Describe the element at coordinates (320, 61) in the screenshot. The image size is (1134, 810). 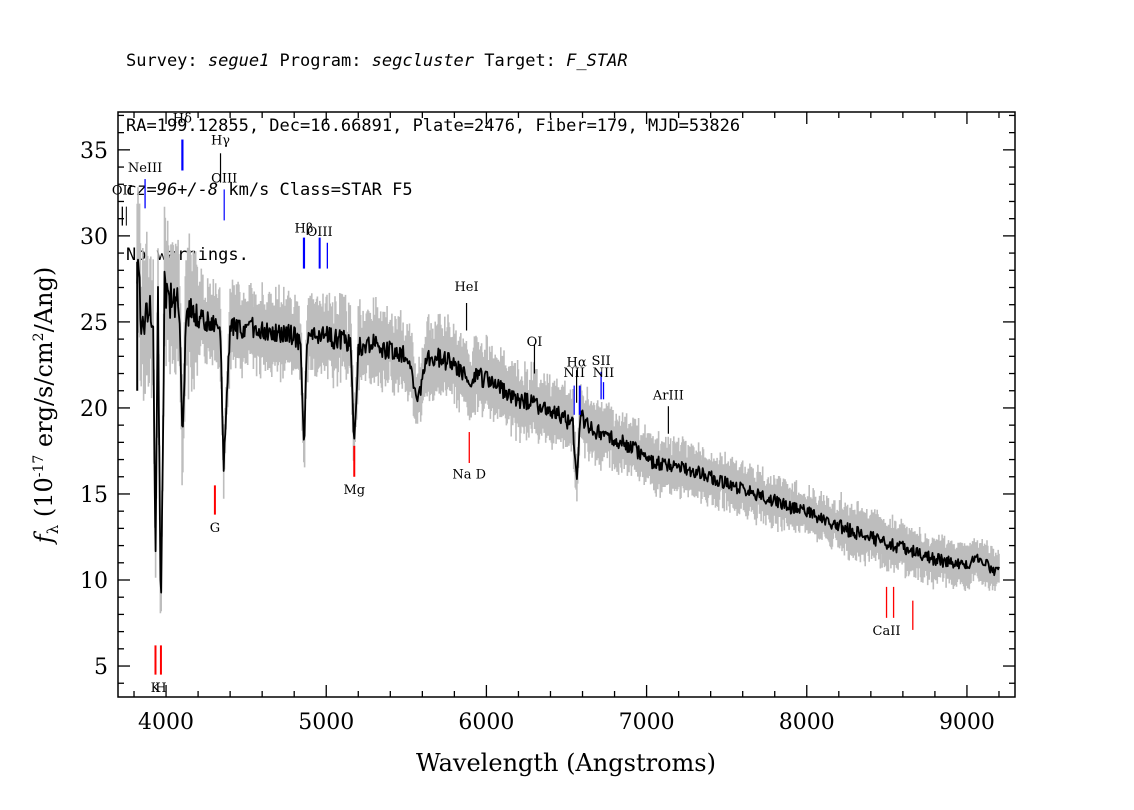
I see `program-label: Program:` at that location.